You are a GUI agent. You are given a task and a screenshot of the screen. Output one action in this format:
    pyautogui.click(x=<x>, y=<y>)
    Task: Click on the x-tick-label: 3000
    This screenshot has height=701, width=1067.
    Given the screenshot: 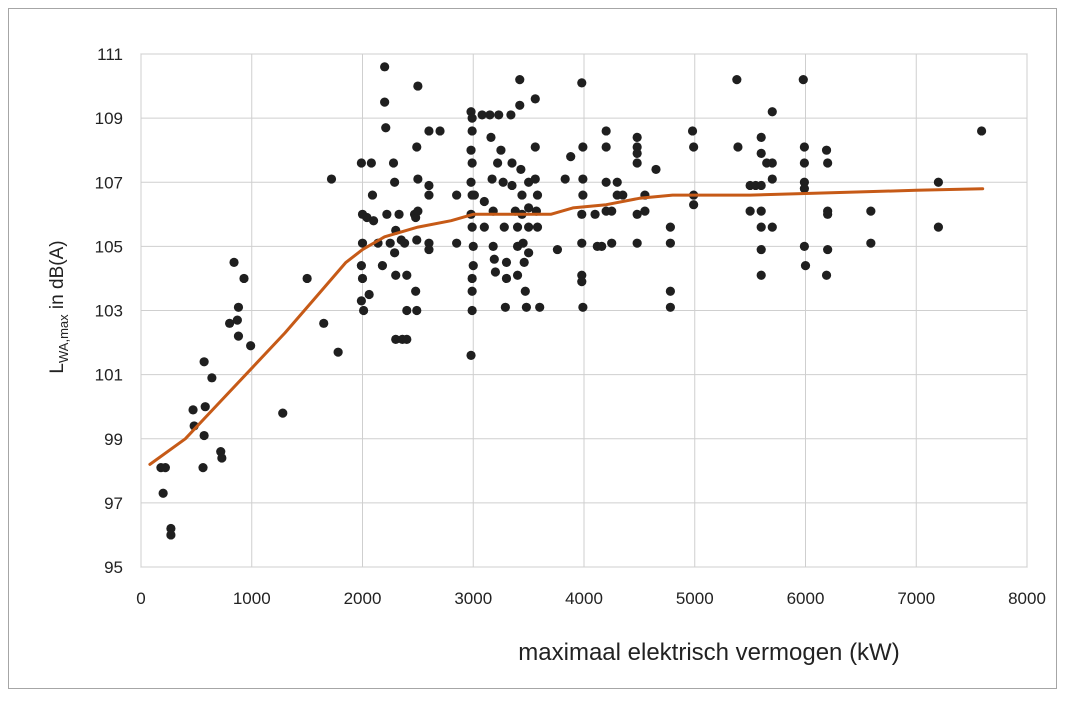 What is the action you would take?
    pyautogui.click(x=473, y=598)
    